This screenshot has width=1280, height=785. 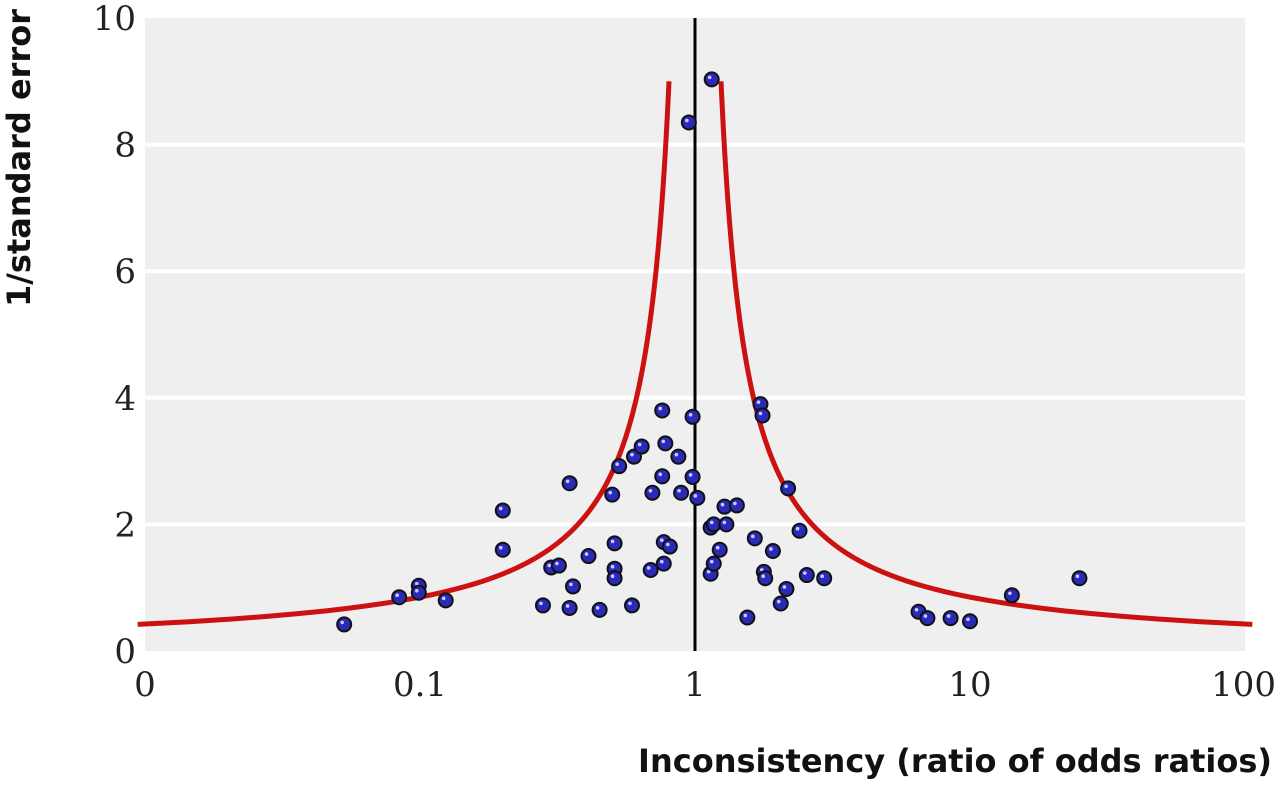 I want to click on x-tick-label: 10, so click(x=969, y=685).